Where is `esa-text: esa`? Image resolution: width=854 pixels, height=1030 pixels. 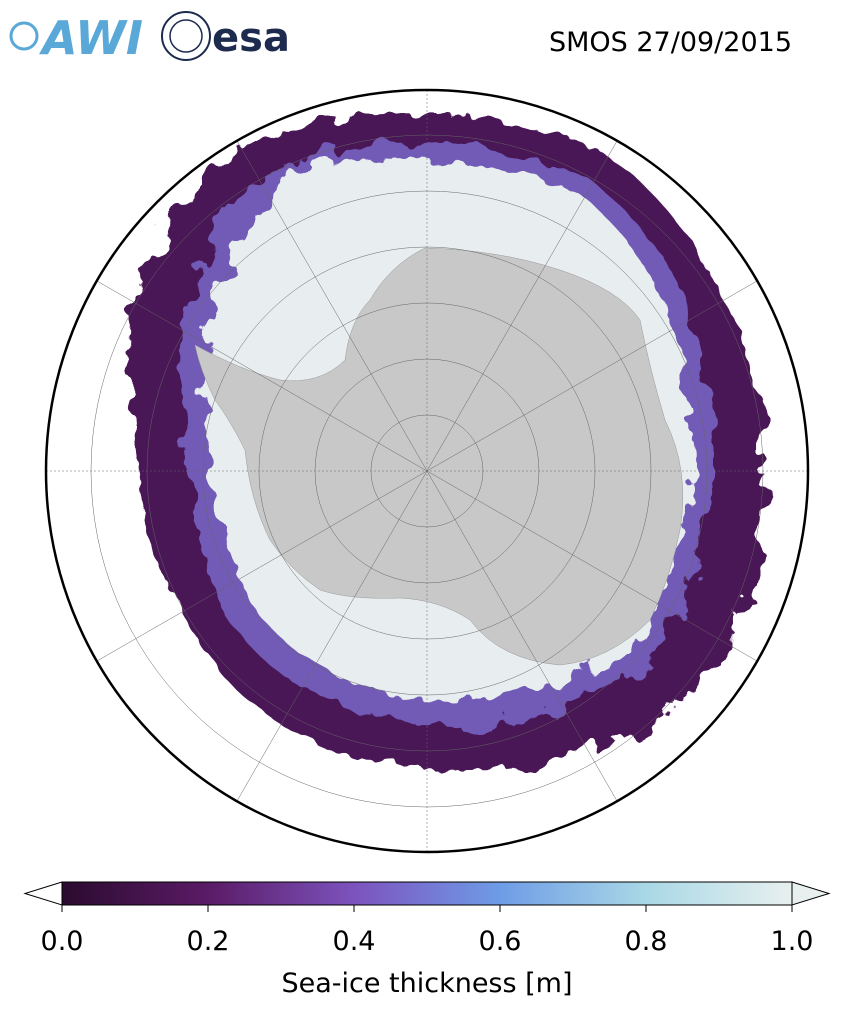 esa-text: esa is located at coordinates (251, 38).